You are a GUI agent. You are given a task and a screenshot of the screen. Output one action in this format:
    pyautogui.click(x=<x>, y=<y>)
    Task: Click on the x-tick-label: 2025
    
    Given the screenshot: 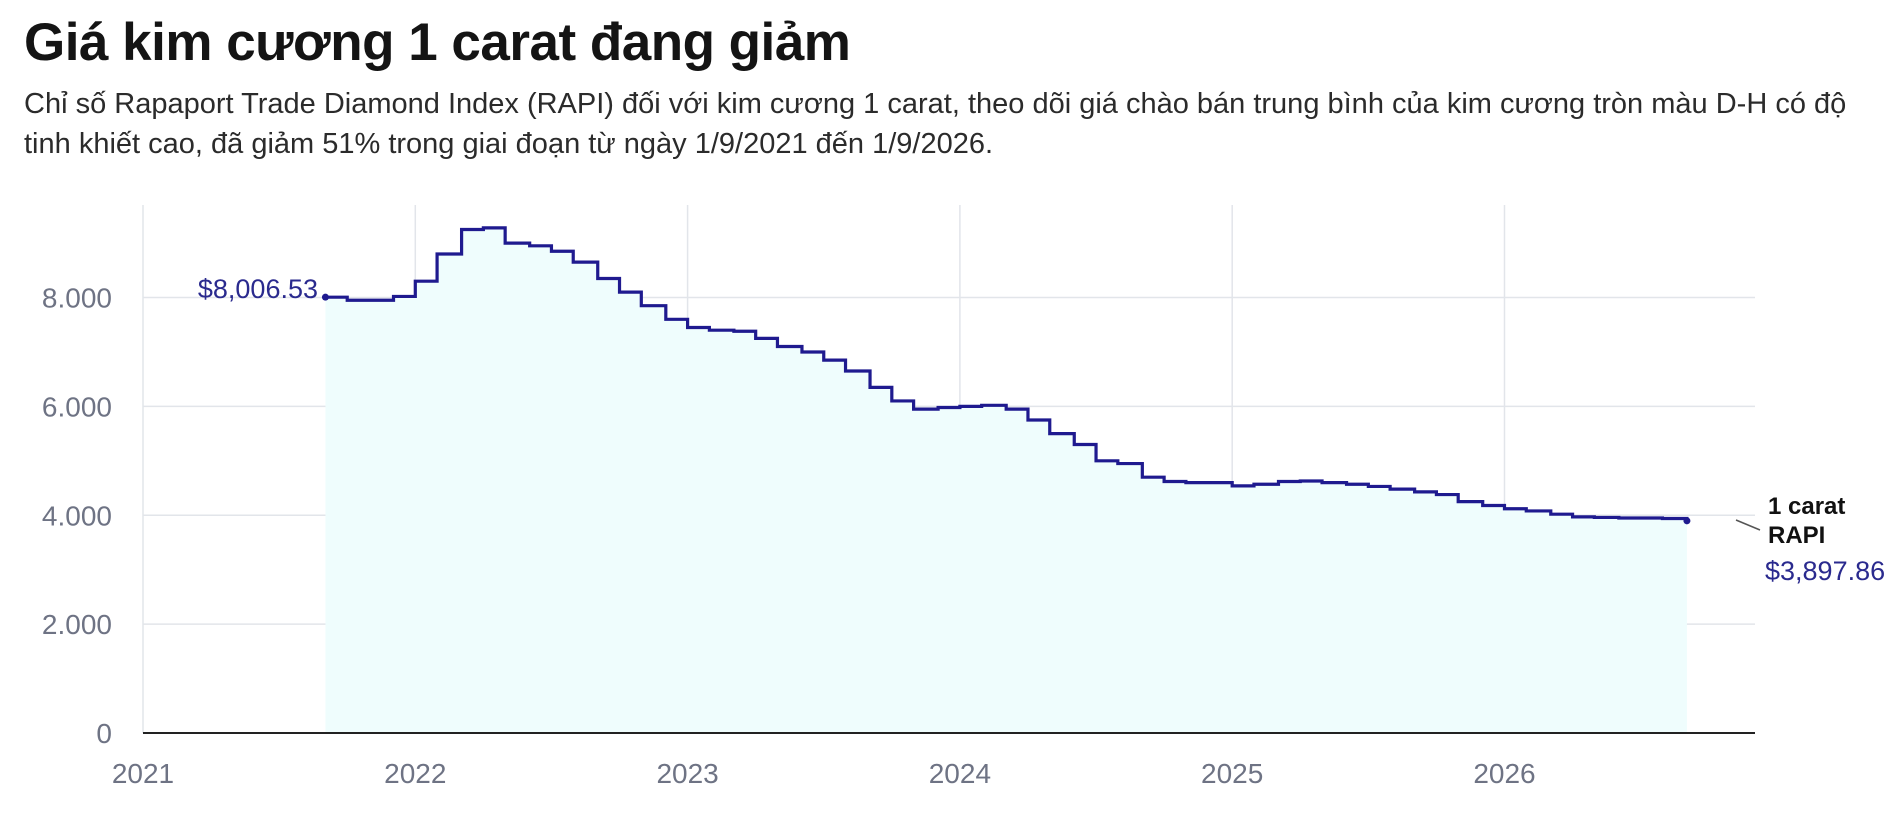 What is the action you would take?
    pyautogui.click(x=1232, y=773)
    